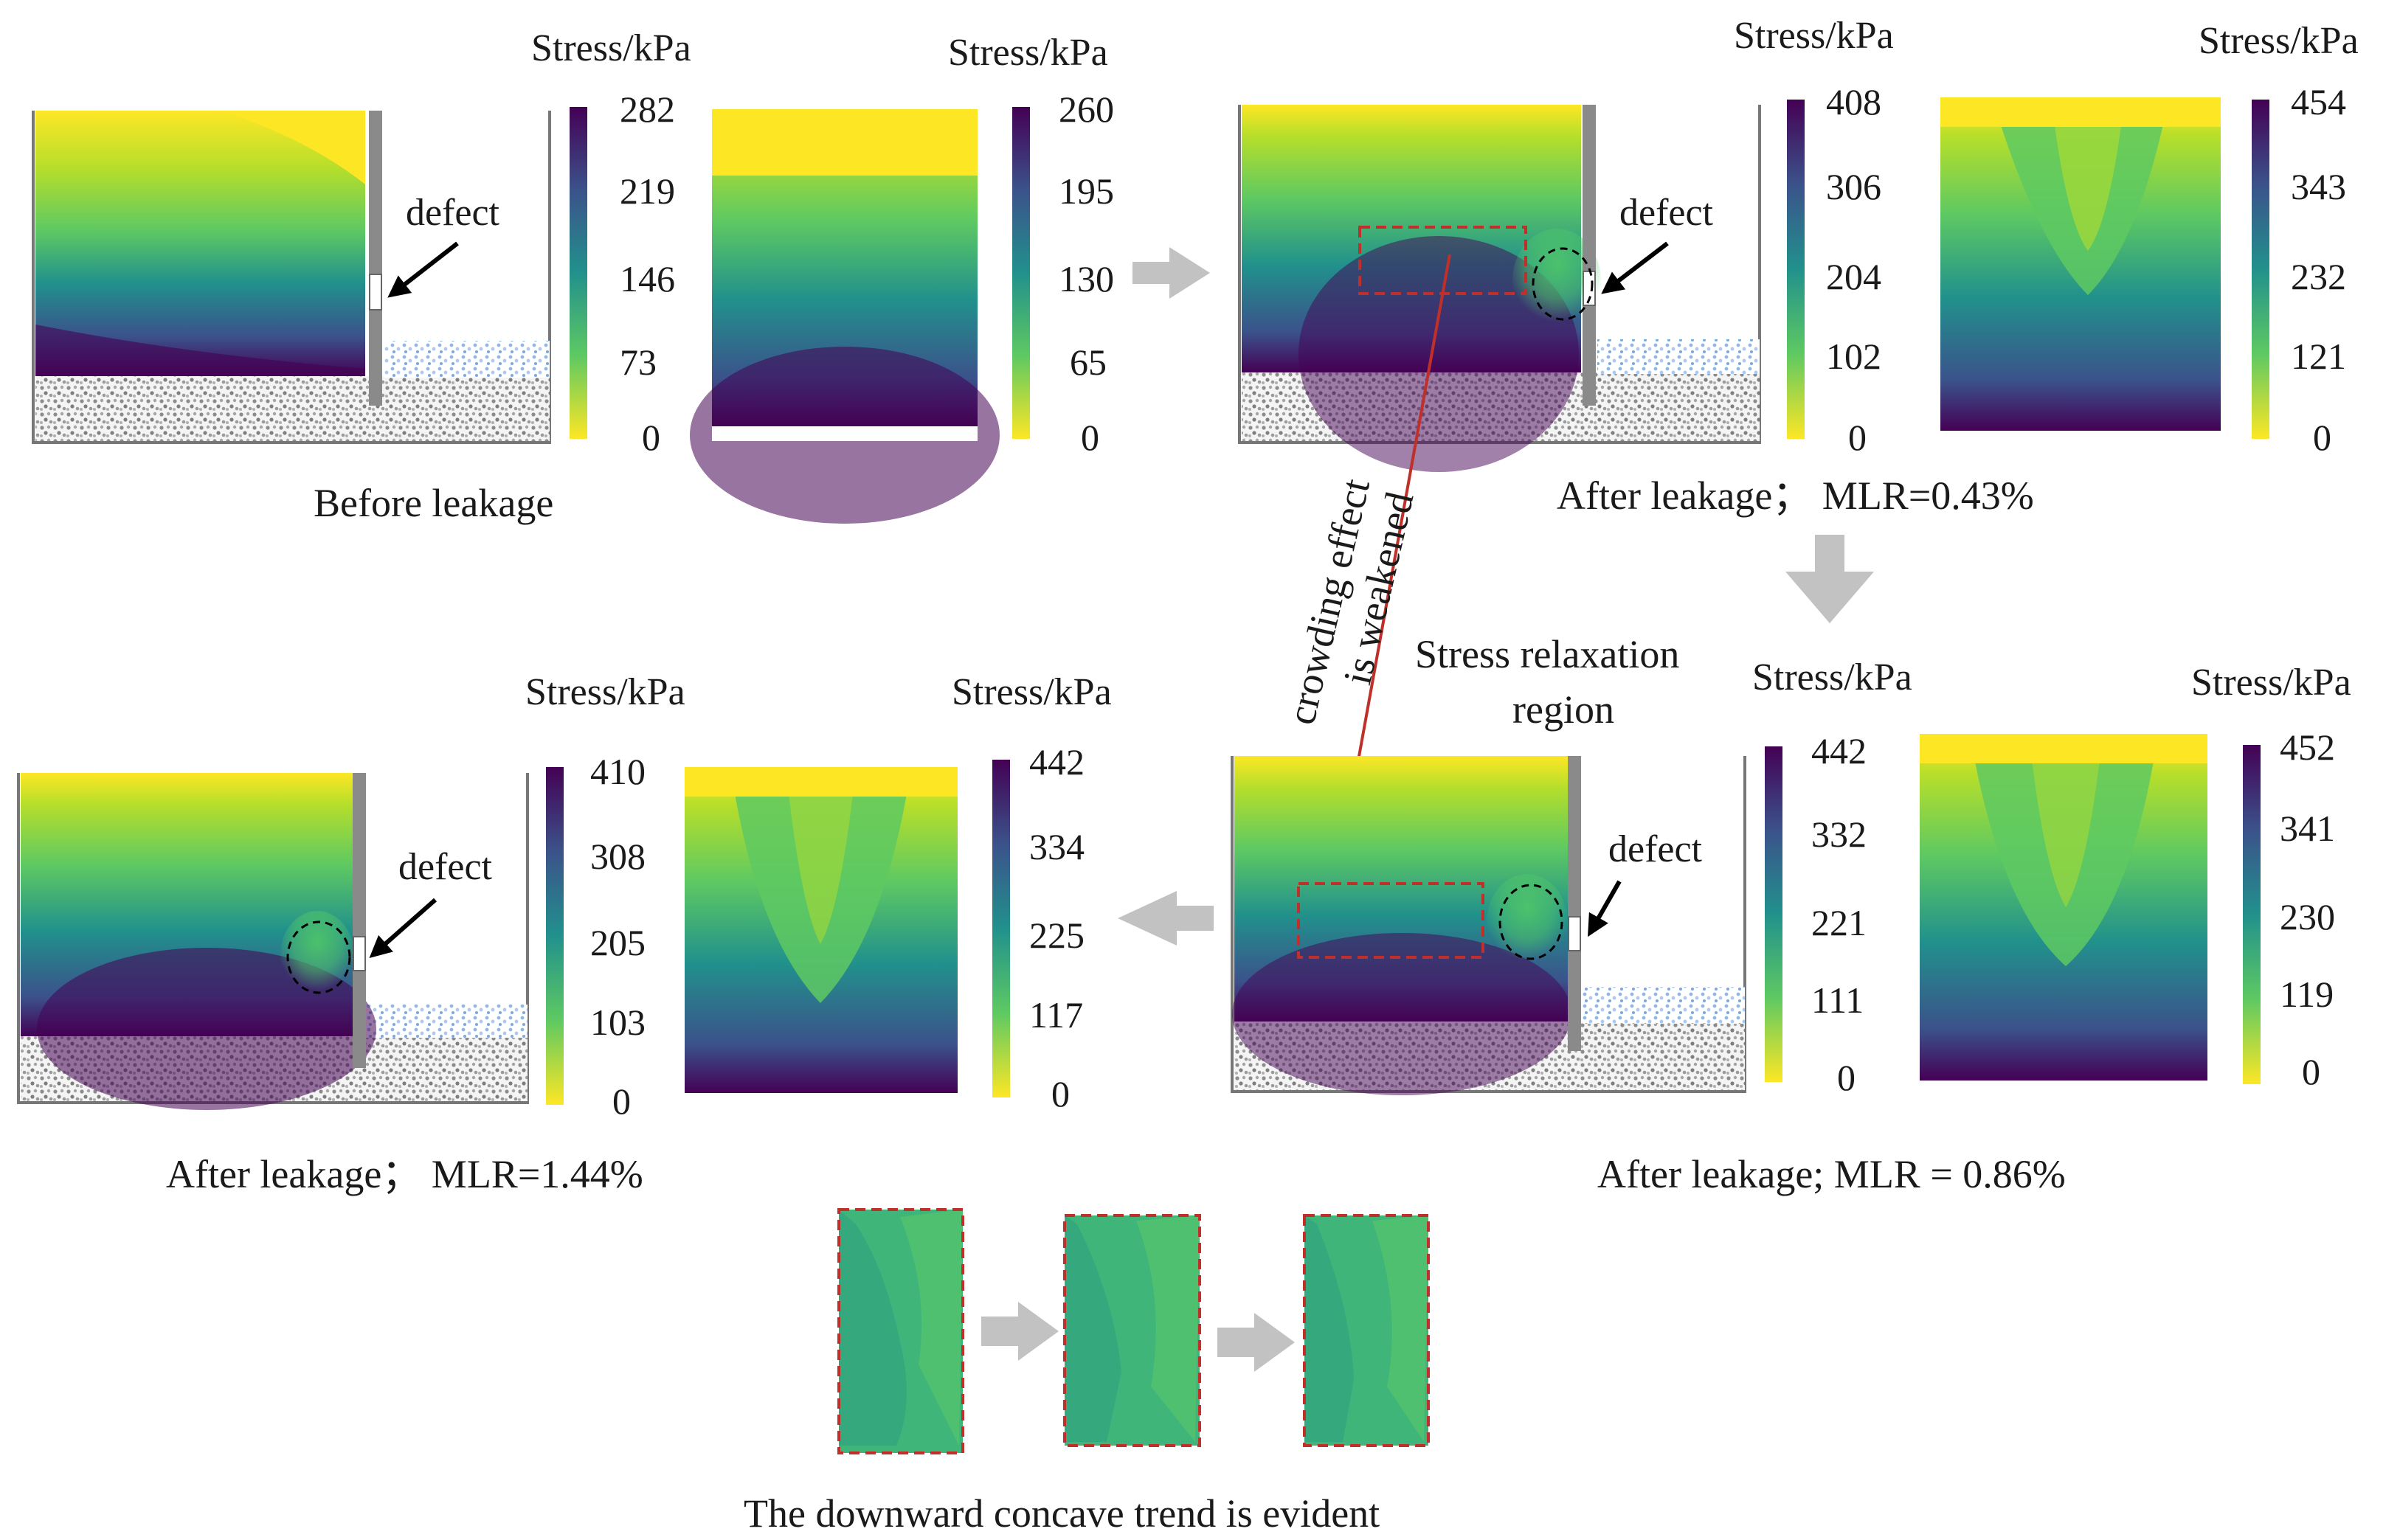 The image size is (2400, 1540). Describe the element at coordinates (1814, 236) in the screenshot. I see `model-colorbar-2: Stress/kPa 408 306 204 102 0` at that location.